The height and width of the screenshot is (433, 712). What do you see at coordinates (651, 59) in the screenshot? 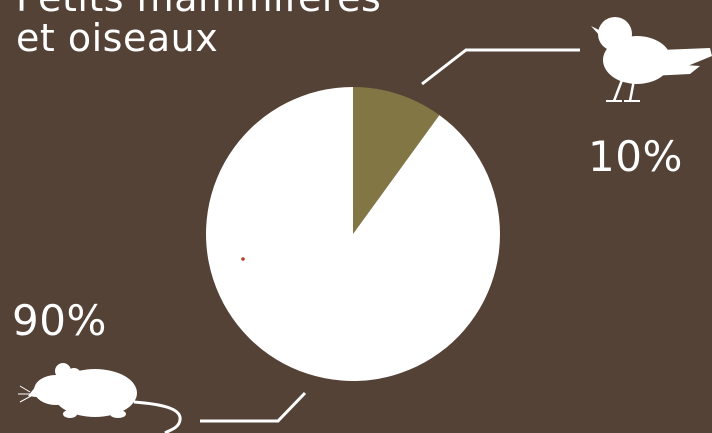
I see `bird-icon` at bounding box center [651, 59].